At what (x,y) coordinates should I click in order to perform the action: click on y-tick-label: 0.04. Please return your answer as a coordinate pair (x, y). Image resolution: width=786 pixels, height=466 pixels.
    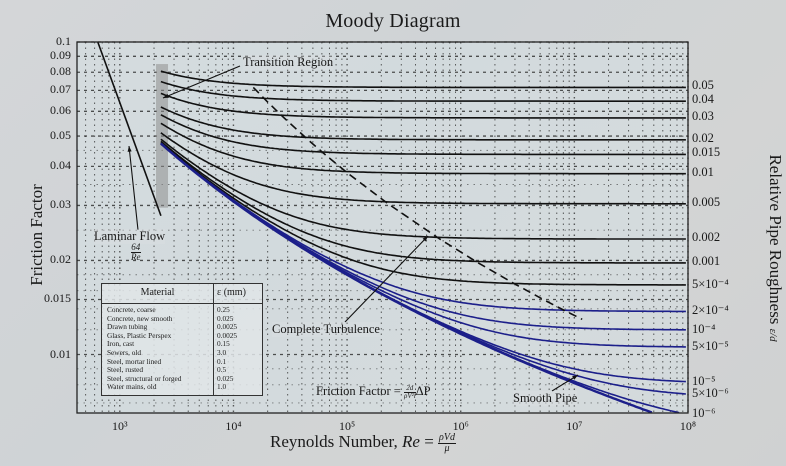
    Looking at the image, I should click on (60, 165).